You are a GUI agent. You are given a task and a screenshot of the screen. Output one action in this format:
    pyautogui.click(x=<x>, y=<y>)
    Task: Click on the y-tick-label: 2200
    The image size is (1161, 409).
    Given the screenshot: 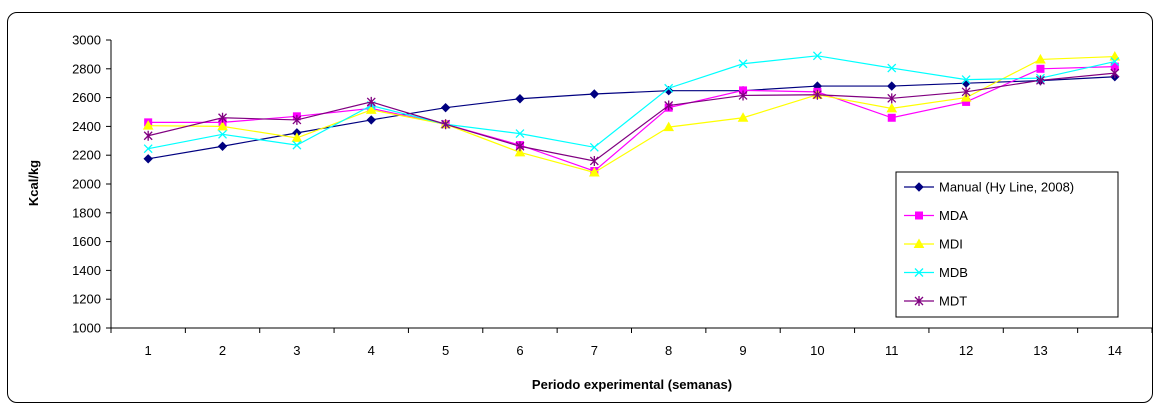 What is the action you would take?
    pyautogui.click(x=86, y=155)
    